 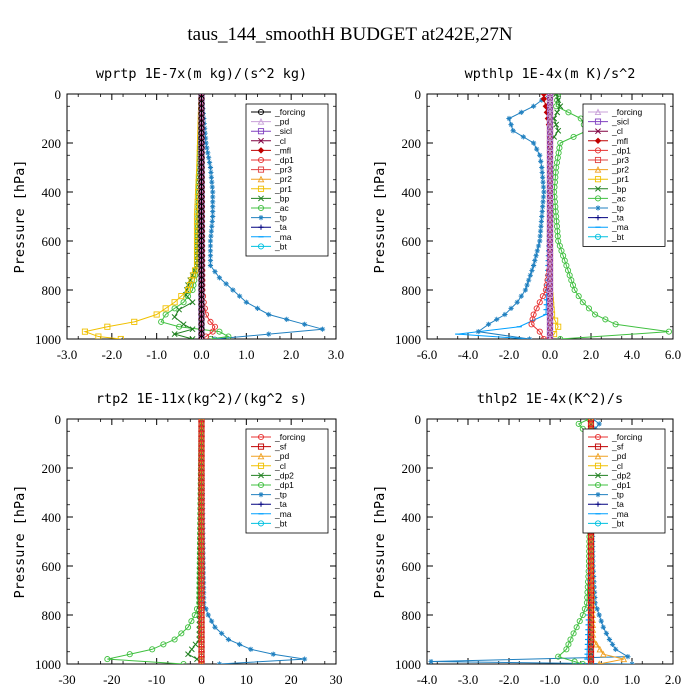 What do you see at coordinates (468, 354) in the screenshot?
I see `x-tick-label: -4.0` at bounding box center [468, 354].